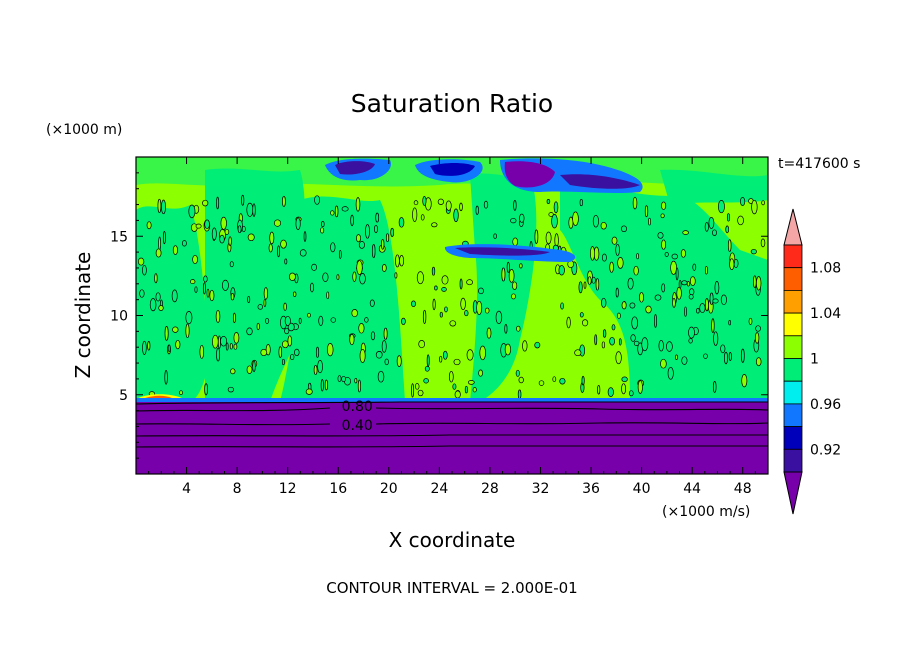  What do you see at coordinates (529, 174) in the screenshot?
I see `dry-patch-top-right-core` at bounding box center [529, 174].